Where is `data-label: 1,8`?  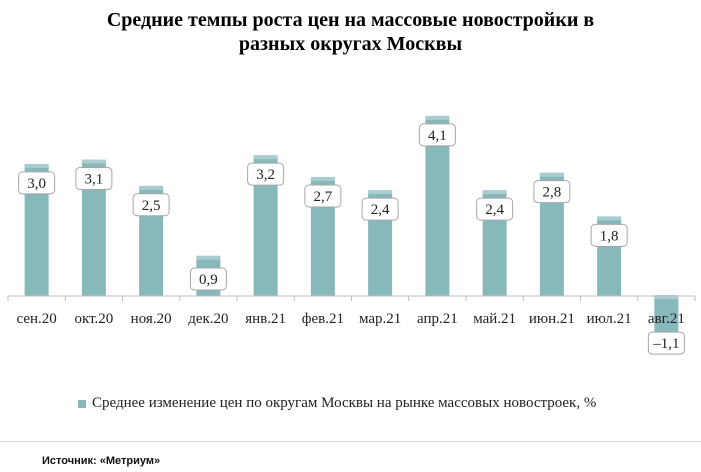 data-label: 1,8 is located at coordinates (609, 236).